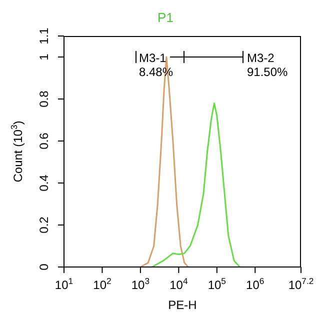 Image resolution: width=331 pixels, height=335 pixels. What do you see at coordinates (179, 284) in the screenshot?
I see `x-tick-label: 10$^{4}$` at bounding box center [179, 284].